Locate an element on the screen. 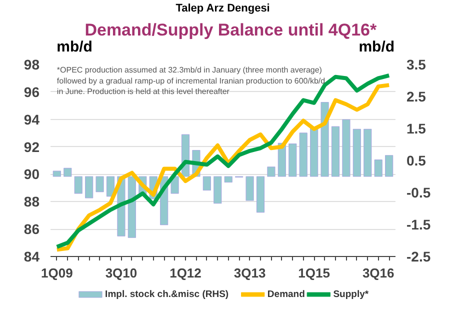  x-tick-label: 1Q15 is located at coordinates (314, 273).